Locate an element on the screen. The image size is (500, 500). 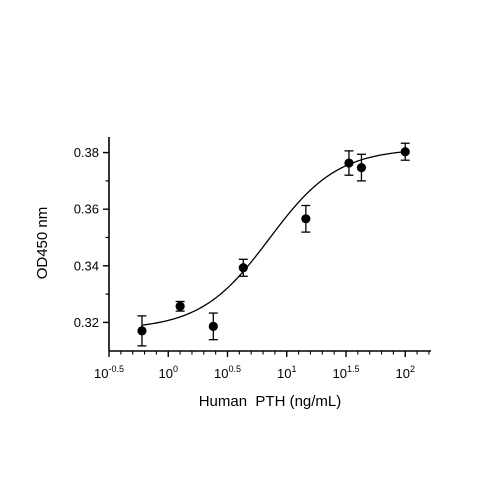
y-axis-title: OD450 nm is located at coordinates (42, 243).